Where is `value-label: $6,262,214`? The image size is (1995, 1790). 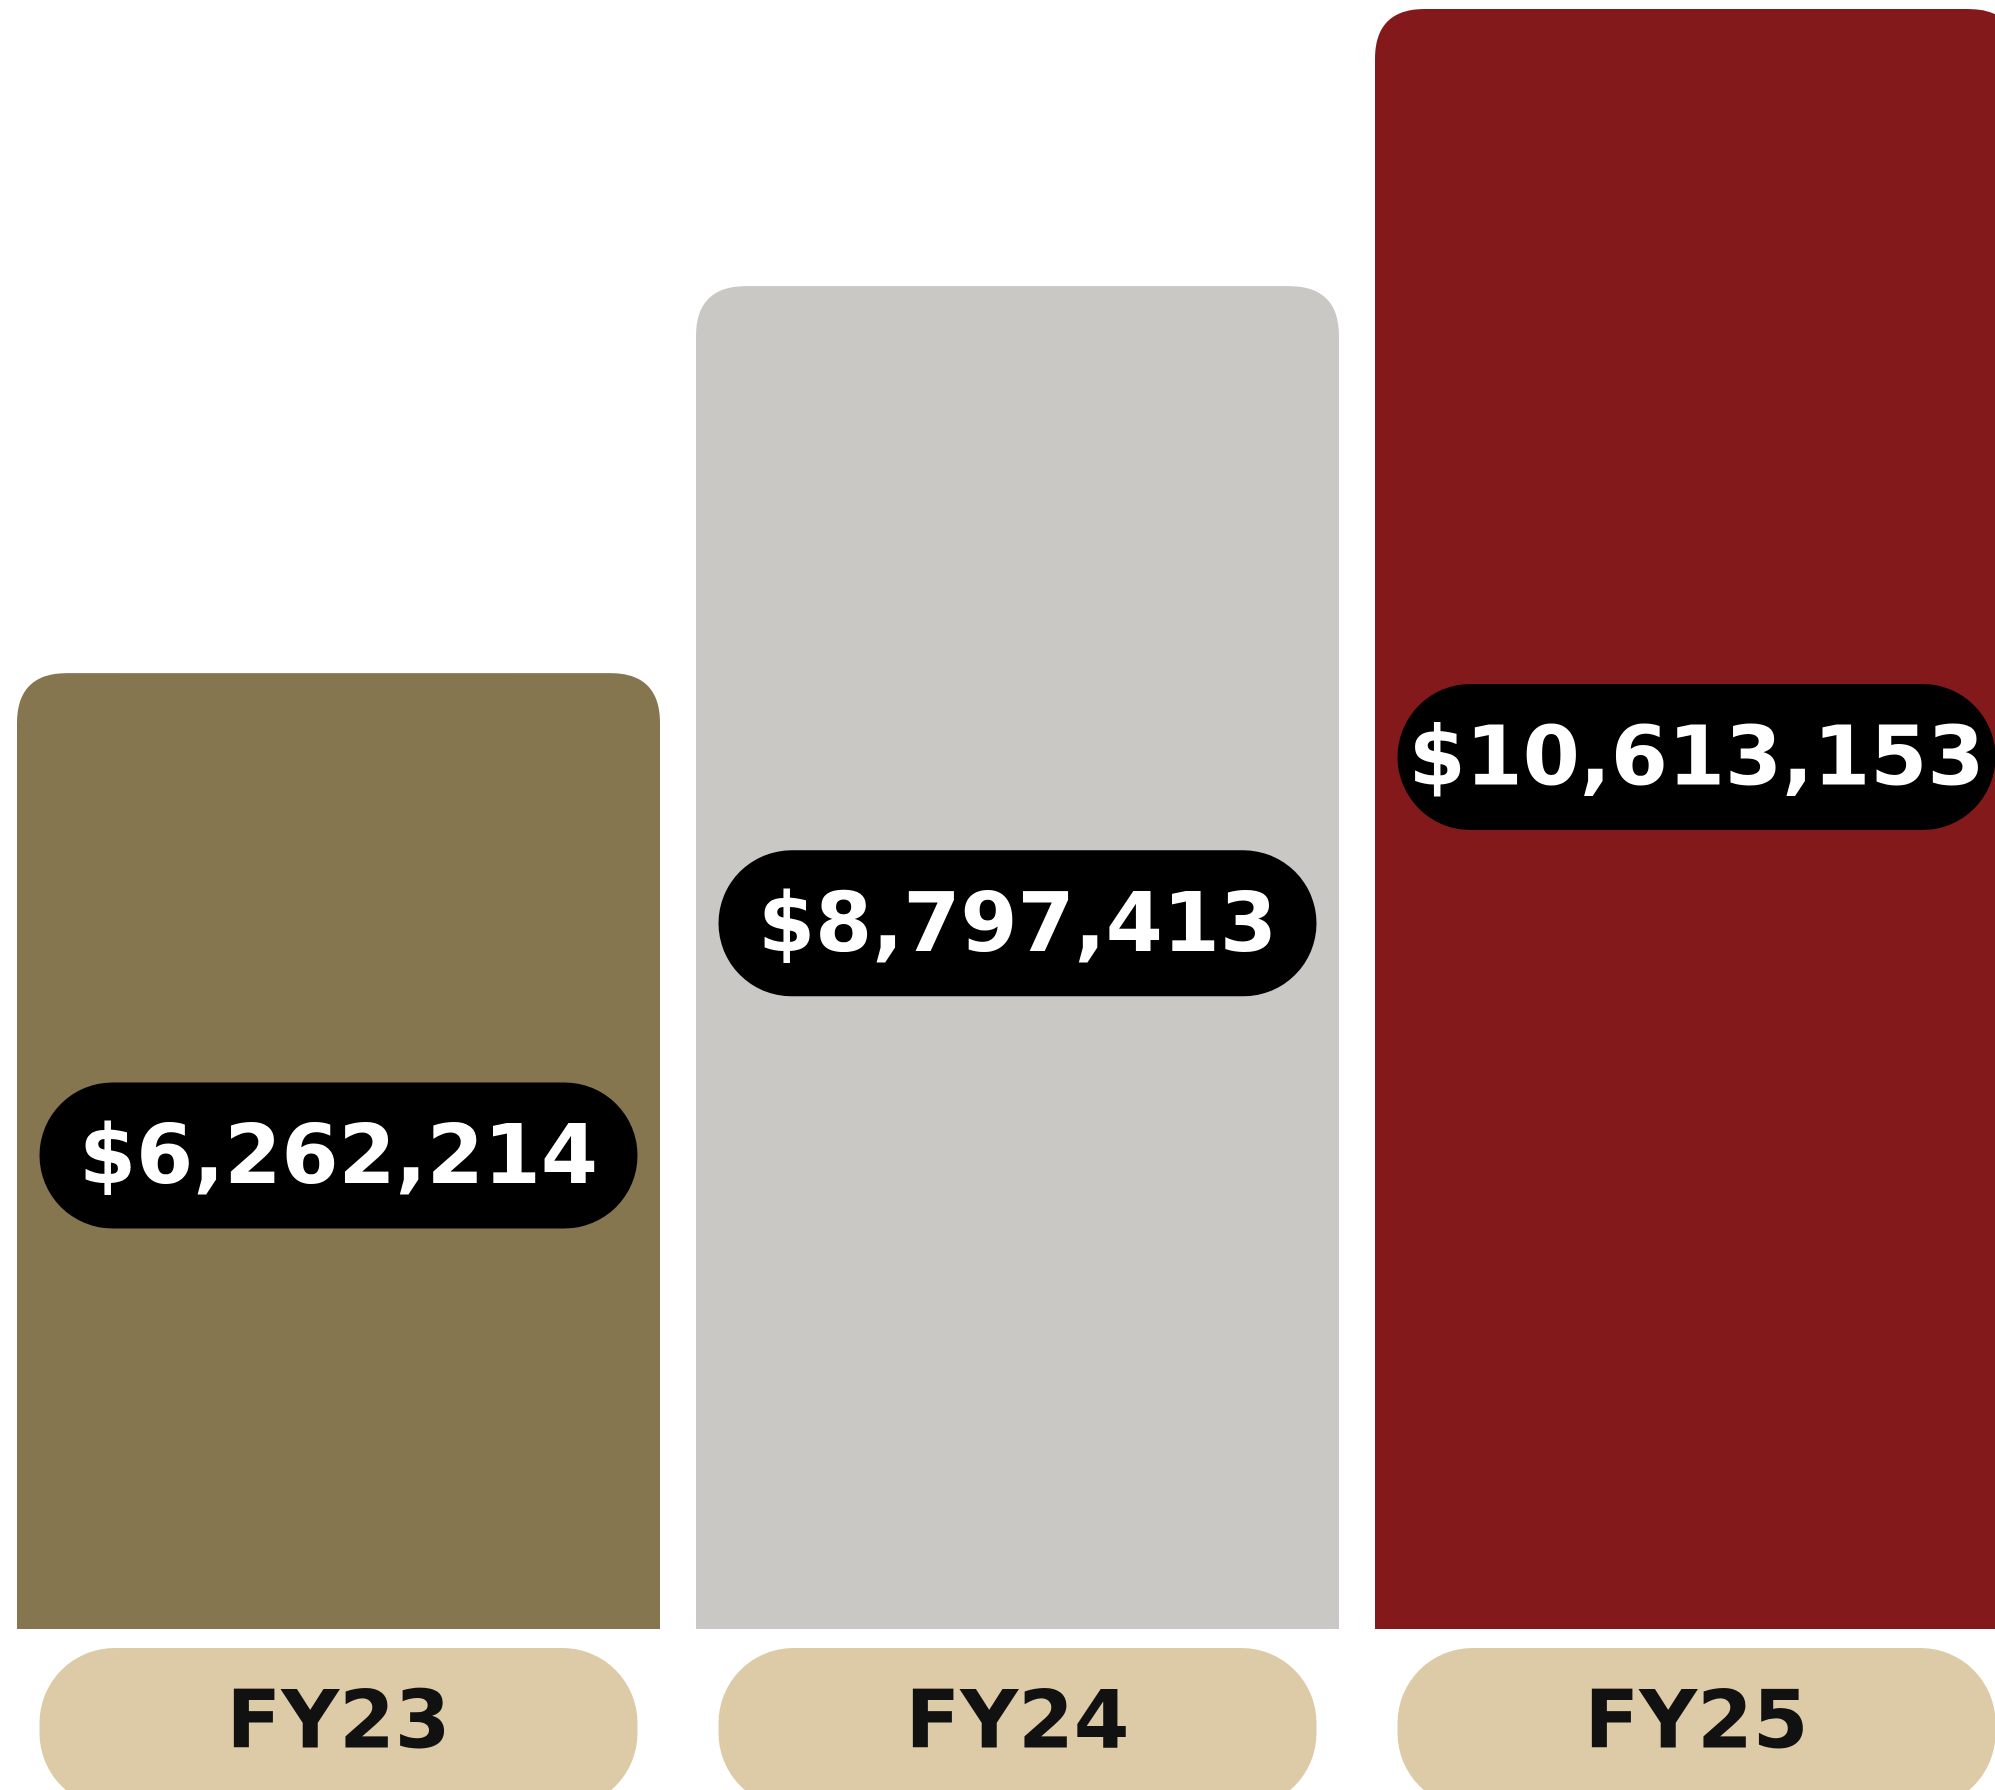 value-label: $6,262,214 is located at coordinates (338, 1155).